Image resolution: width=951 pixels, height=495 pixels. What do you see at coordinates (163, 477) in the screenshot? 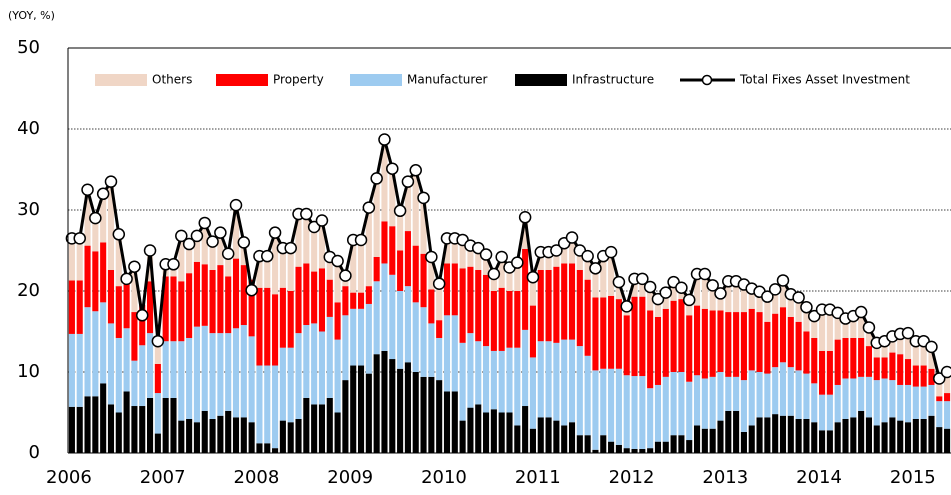
I see `x-tick-label: 2007` at bounding box center [163, 477].